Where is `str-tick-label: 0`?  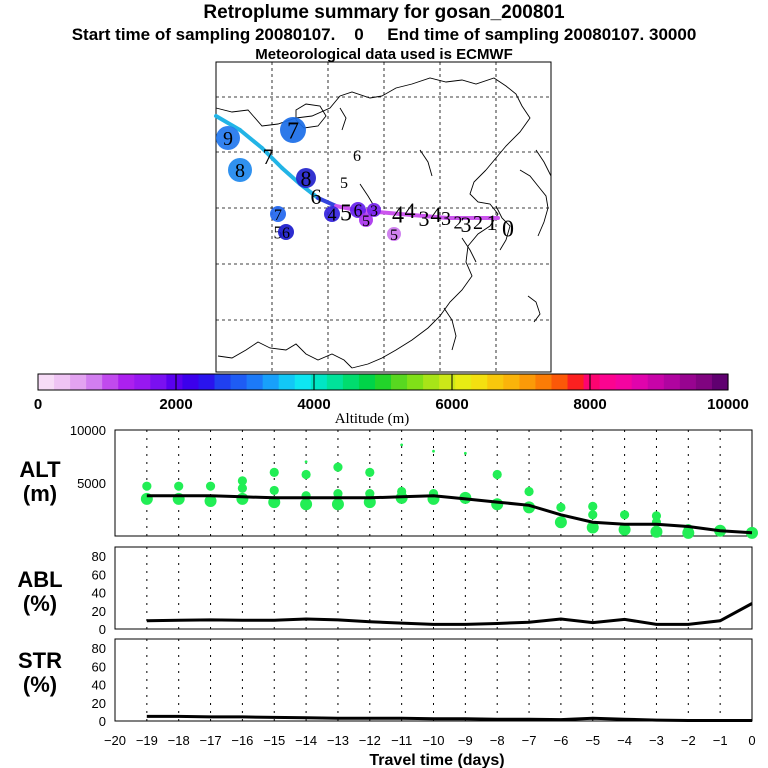
str-tick-label: 0 is located at coordinates (102, 721).